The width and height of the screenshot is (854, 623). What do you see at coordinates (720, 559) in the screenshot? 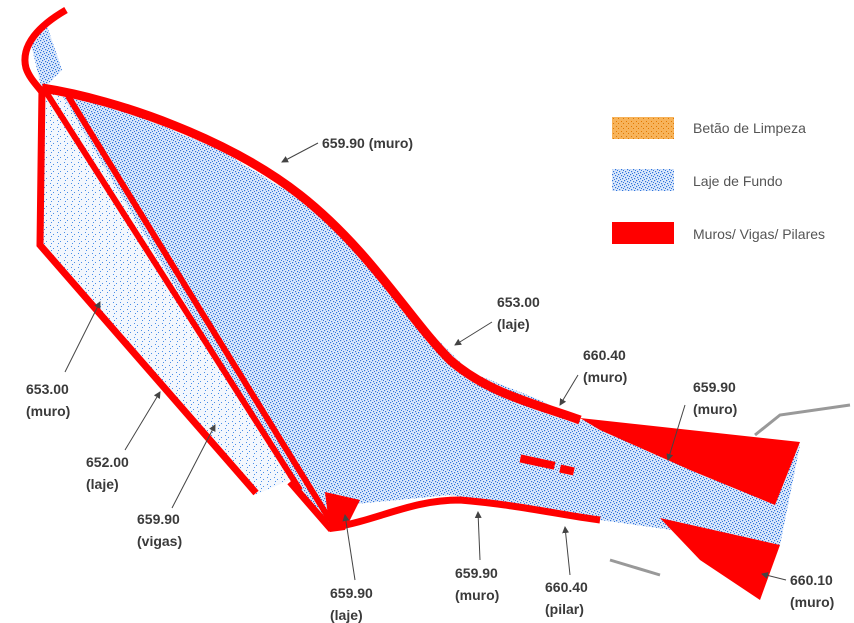
I see `right-wedge` at bounding box center [720, 559].